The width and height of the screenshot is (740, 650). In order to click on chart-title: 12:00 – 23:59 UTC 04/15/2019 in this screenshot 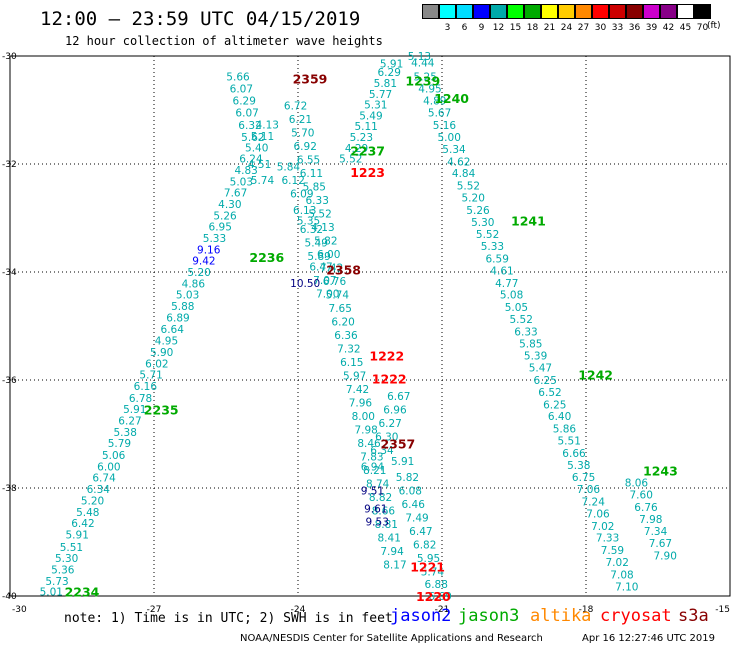, I will do `click(200, 19)`.